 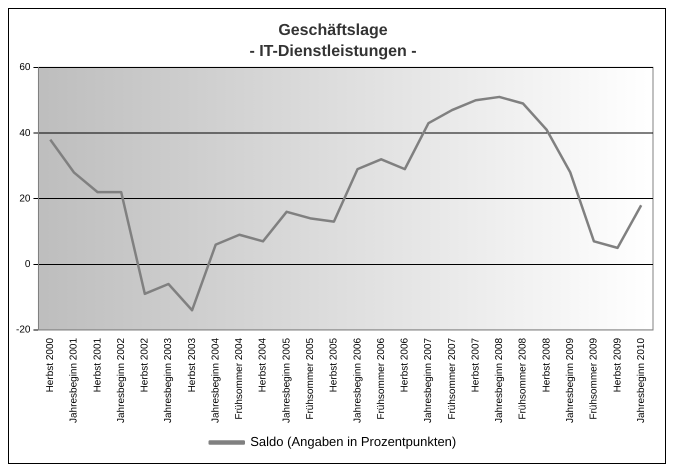 What do you see at coordinates (333, 51) in the screenshot?
I see `chart-subtitle: - IT-Dienstleistungen -` at bounding box center [333, 51].